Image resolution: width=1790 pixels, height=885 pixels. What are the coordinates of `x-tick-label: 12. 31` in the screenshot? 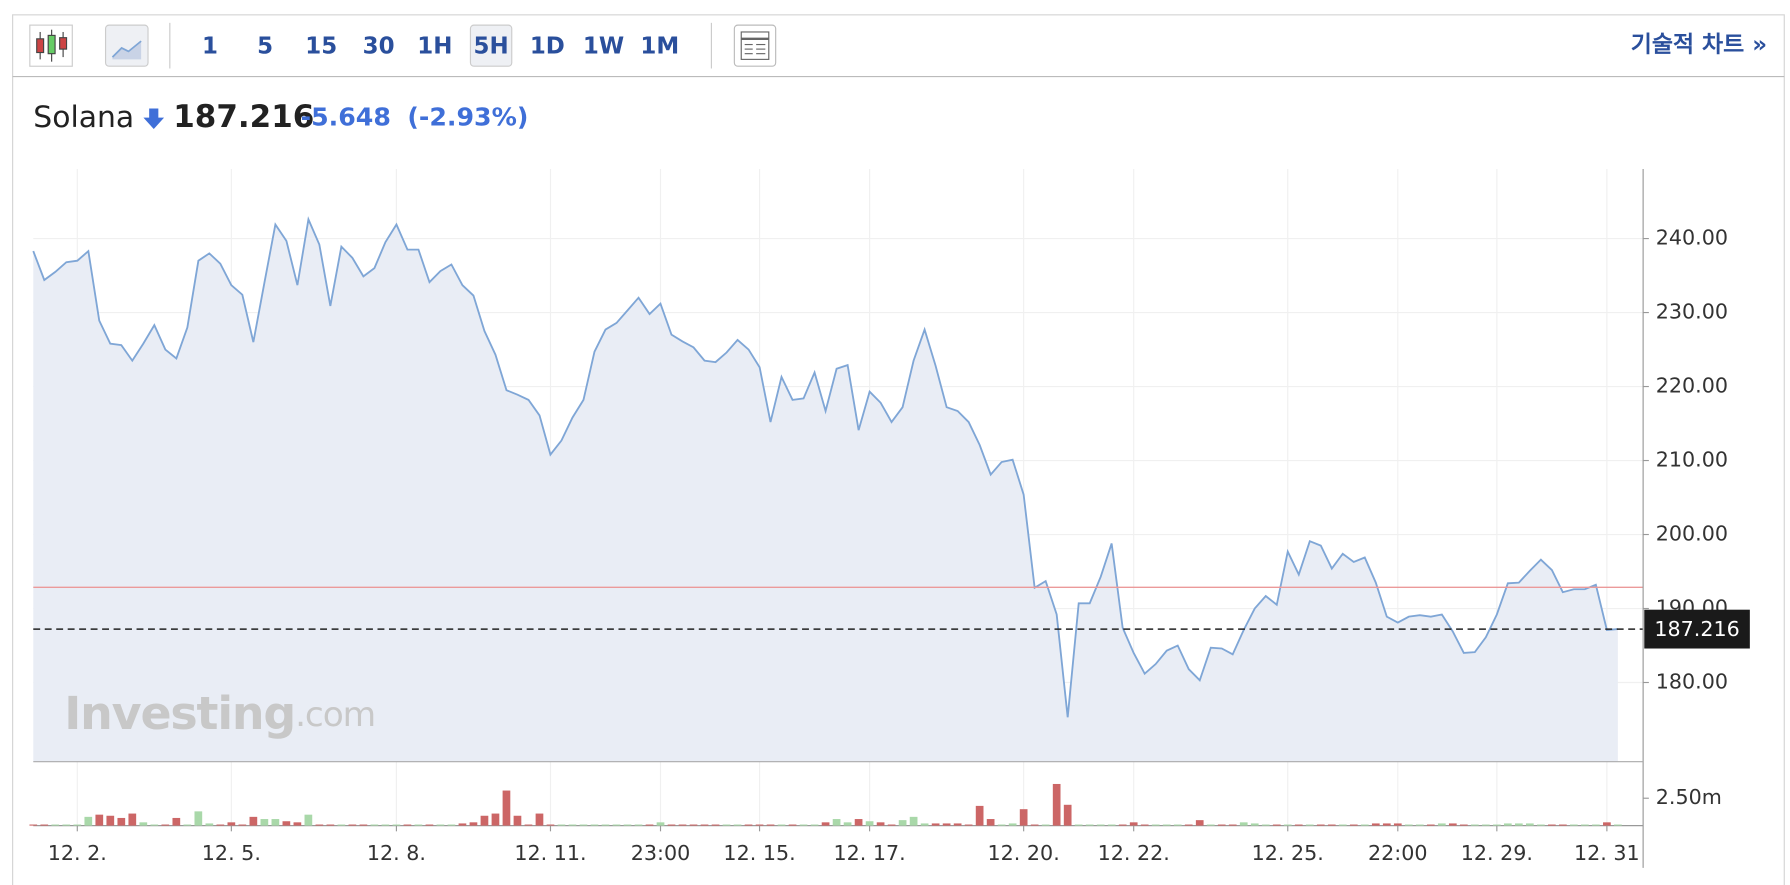 It's located at (1607, 853).